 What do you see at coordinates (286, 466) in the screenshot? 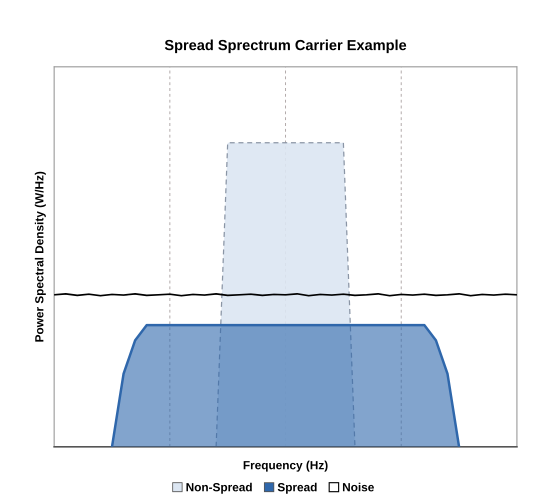
I see `x-axis-title: Frequency (Hz)` at bounding box center [286, 466].